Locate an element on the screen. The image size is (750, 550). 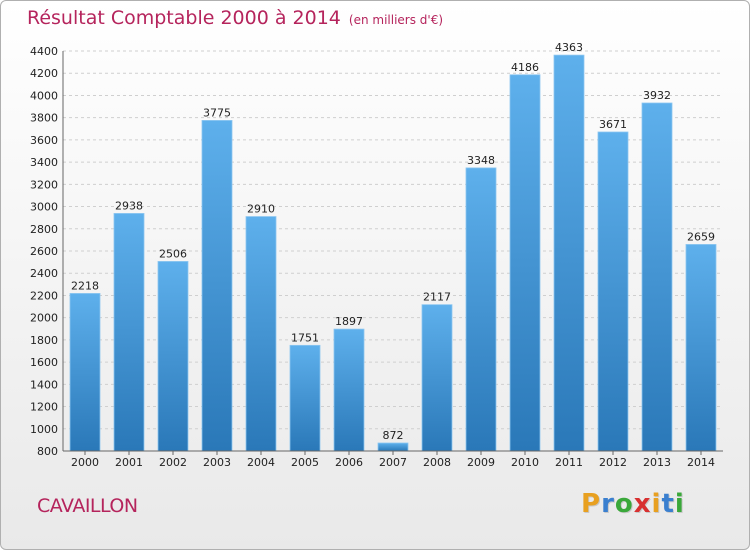
x-tick-label: 2013 is located at coordinates (657, 462).